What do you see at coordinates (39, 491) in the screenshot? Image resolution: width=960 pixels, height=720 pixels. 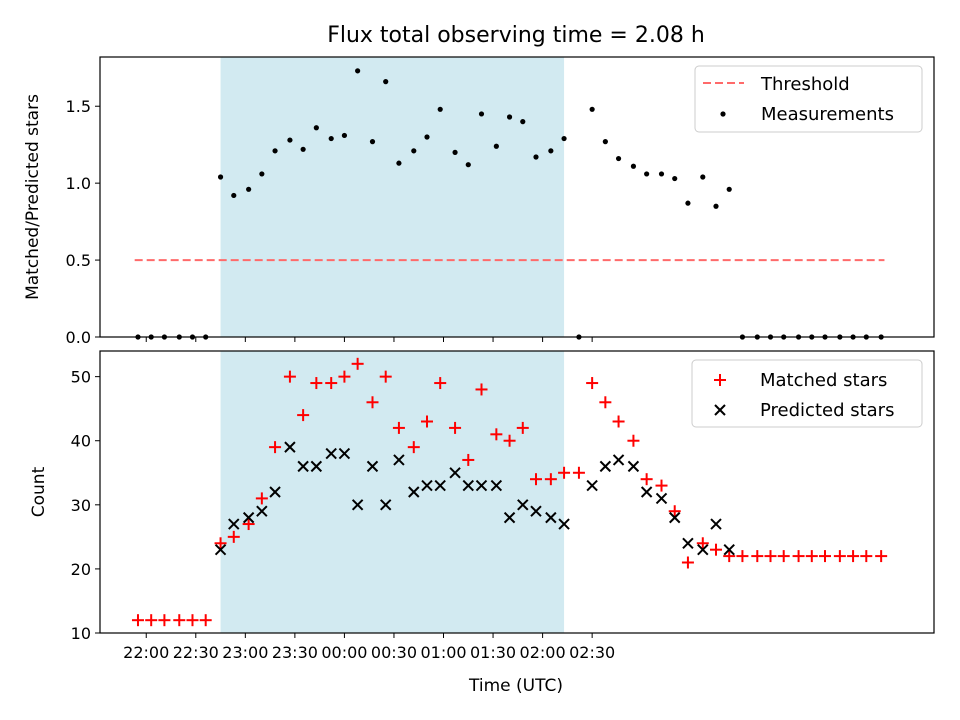 I see `bottom-y-axis-label: Count` at bounding box center [39, 491].